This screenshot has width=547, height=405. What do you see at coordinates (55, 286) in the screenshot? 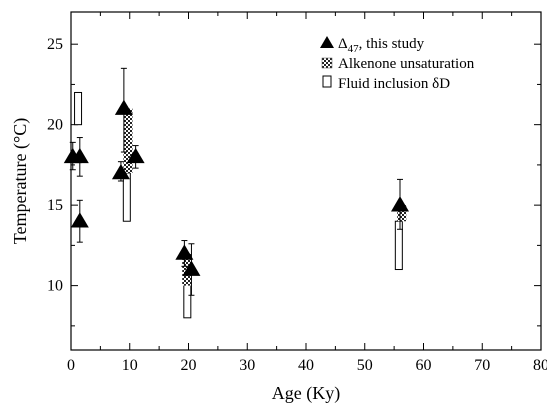
I see `y-tick-label: 10` at bounding box center [55, 286].